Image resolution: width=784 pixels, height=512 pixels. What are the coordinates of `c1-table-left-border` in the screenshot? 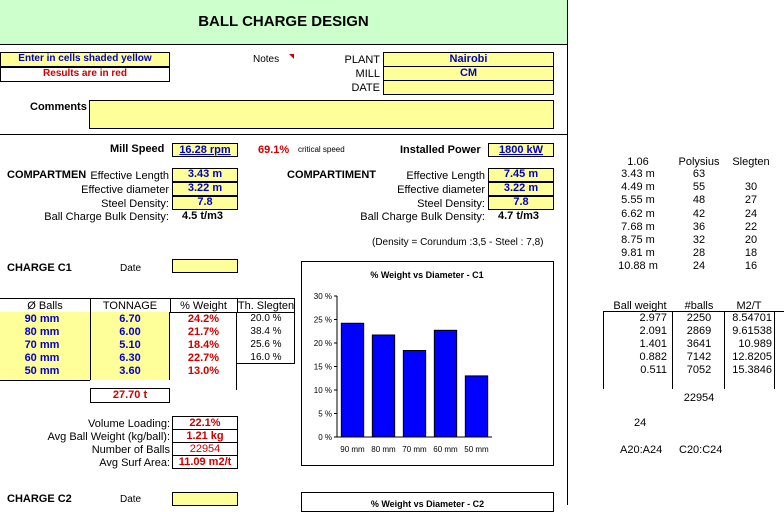 It's located at (90, 305).